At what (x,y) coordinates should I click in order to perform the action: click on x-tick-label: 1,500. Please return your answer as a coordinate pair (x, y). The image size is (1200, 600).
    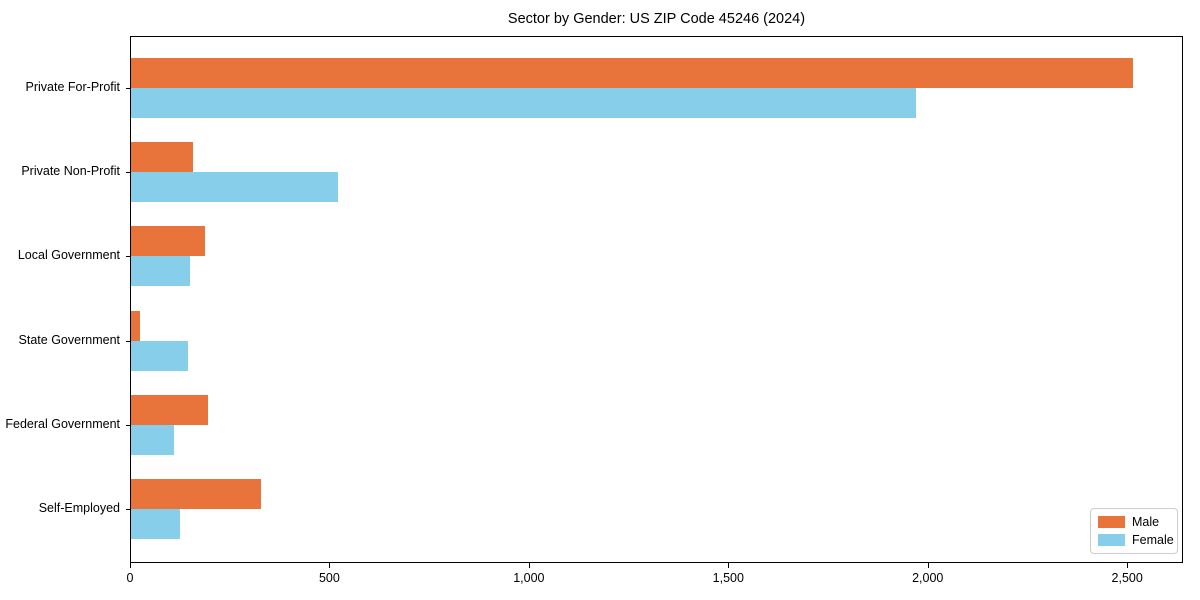
    Looking at the image, I should click on (728, 578).